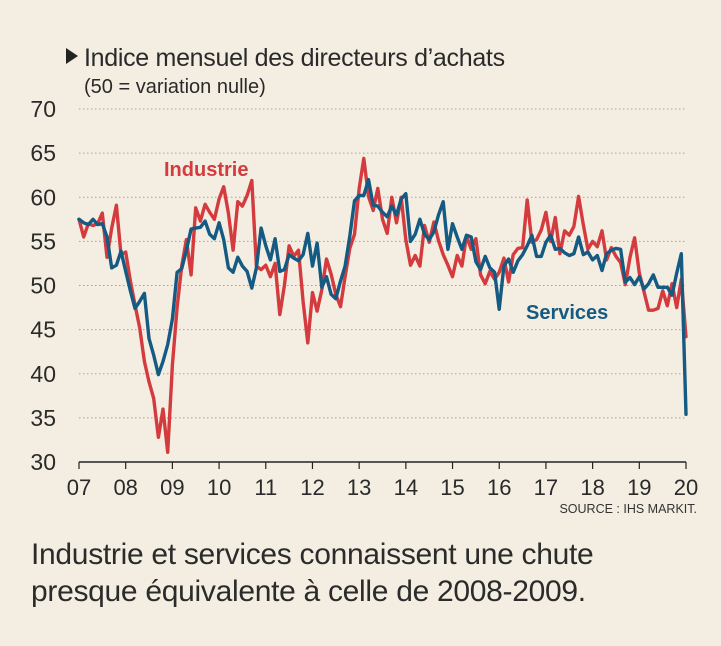  I want to click on y-tick-label-40: 40, so click(43, 374).